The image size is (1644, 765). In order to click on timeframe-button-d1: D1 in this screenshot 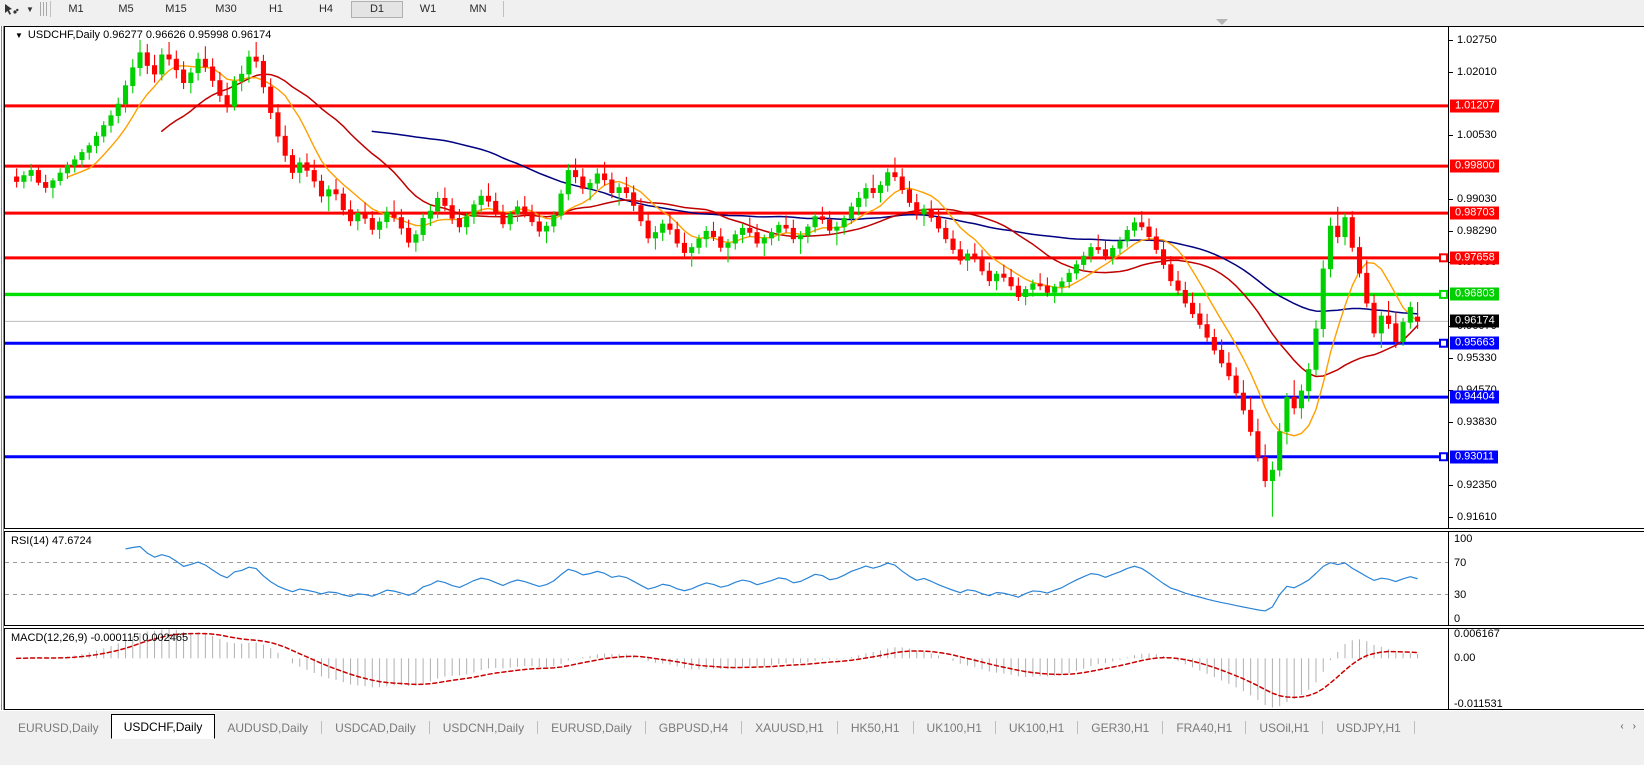, I will do `click(377, 9)`.